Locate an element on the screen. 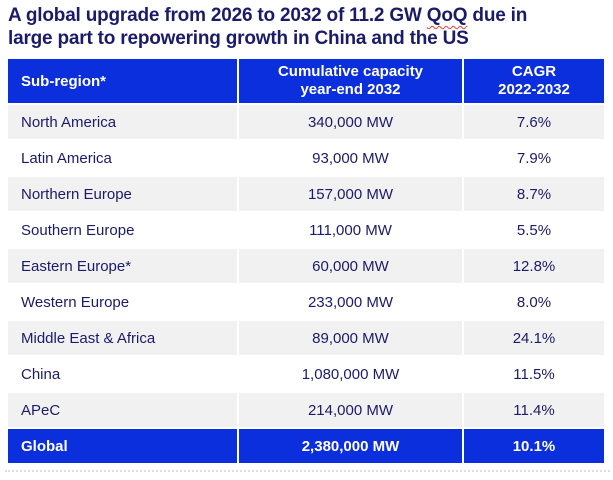  cell-region: China is located at coordinates (122, 374).